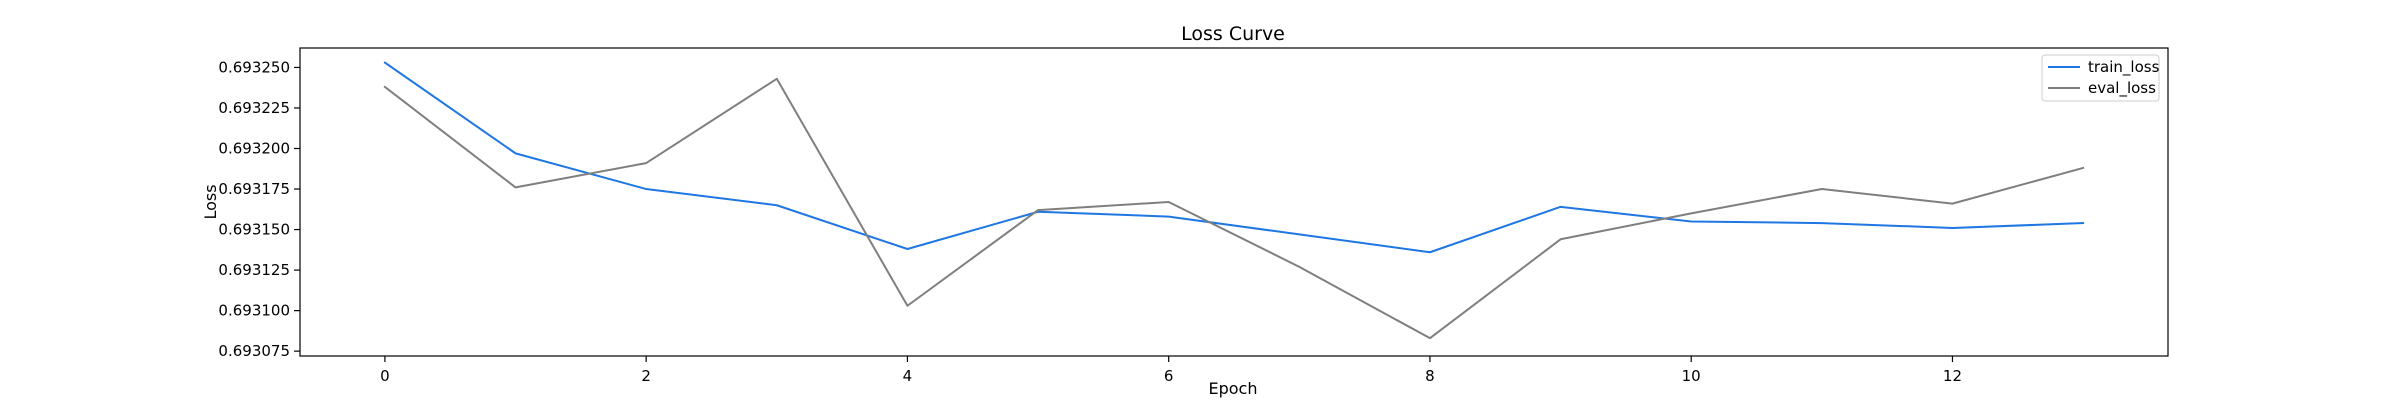  What do you see at coordinates (2124, 67) in the screenshot?
I see `legend-label-train-loss: train_loss` at bounding box center [2124, 67].